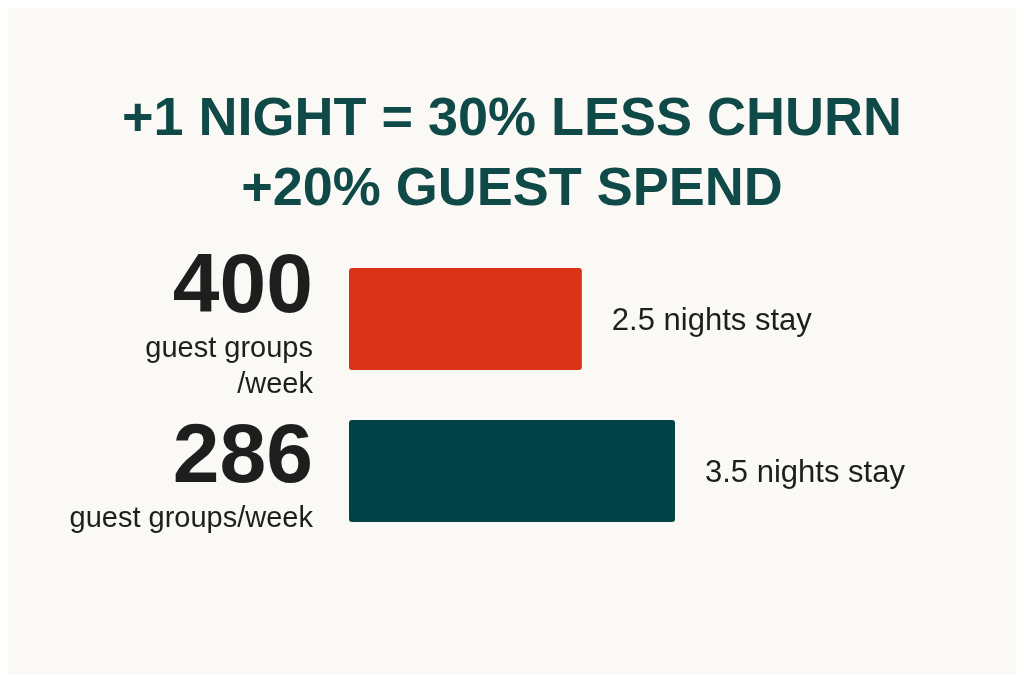 The width and height of the screenshot is (1024, 683). What do you see at coordinates (712, 319) in the screenshot?
I see `data-label: 2.5 nights stay` at bounding box center [712, 319].